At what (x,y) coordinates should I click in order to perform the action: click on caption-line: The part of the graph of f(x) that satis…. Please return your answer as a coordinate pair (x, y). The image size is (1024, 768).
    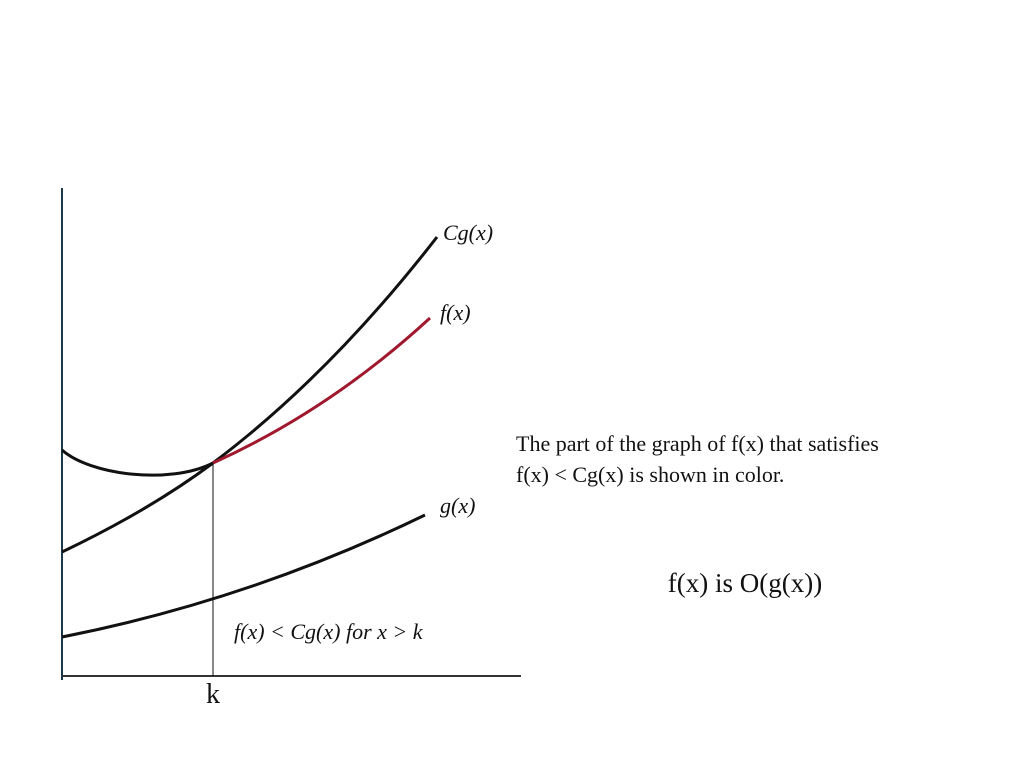
    Looking at the image, I should click on (697, 443).